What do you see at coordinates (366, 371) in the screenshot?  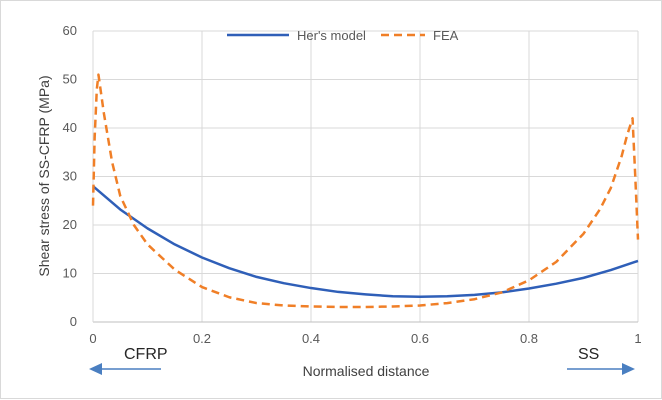 I see `x-axis-title: Normalised distance` at bounding box center [366, 371].